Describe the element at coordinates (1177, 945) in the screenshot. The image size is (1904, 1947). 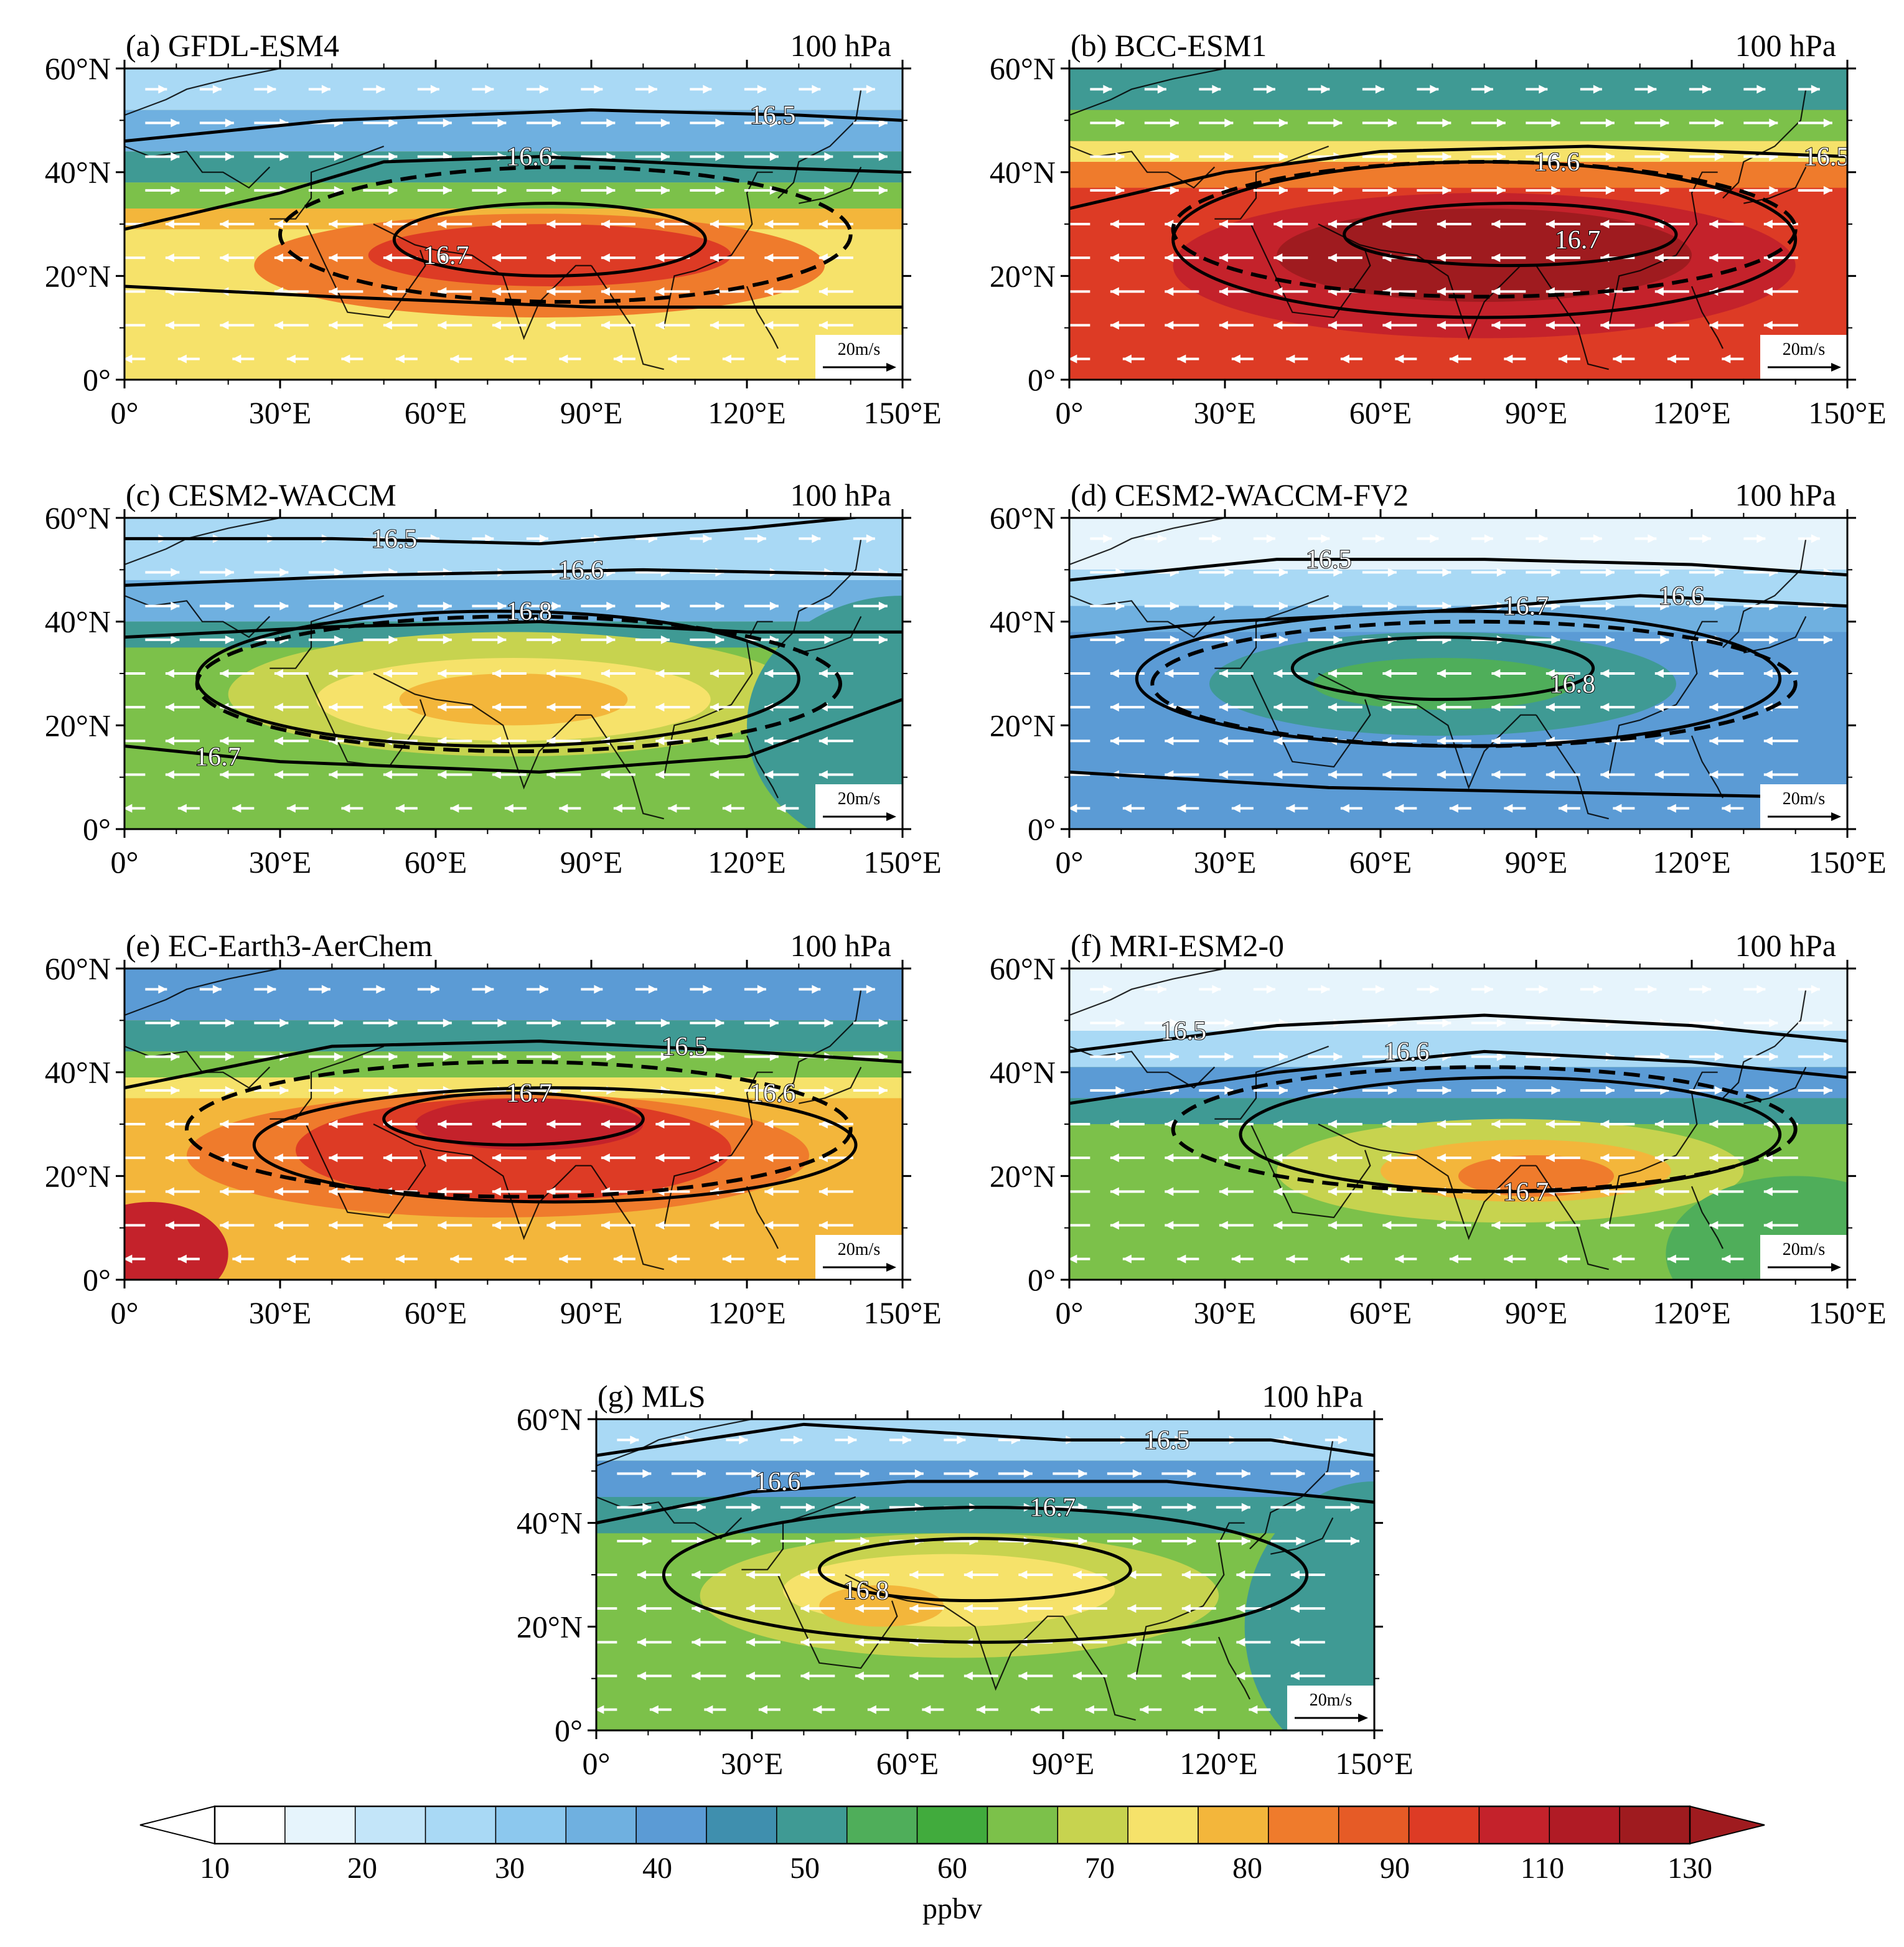
I see `panel-title: (f) MRI-ESM2-0` at that location.